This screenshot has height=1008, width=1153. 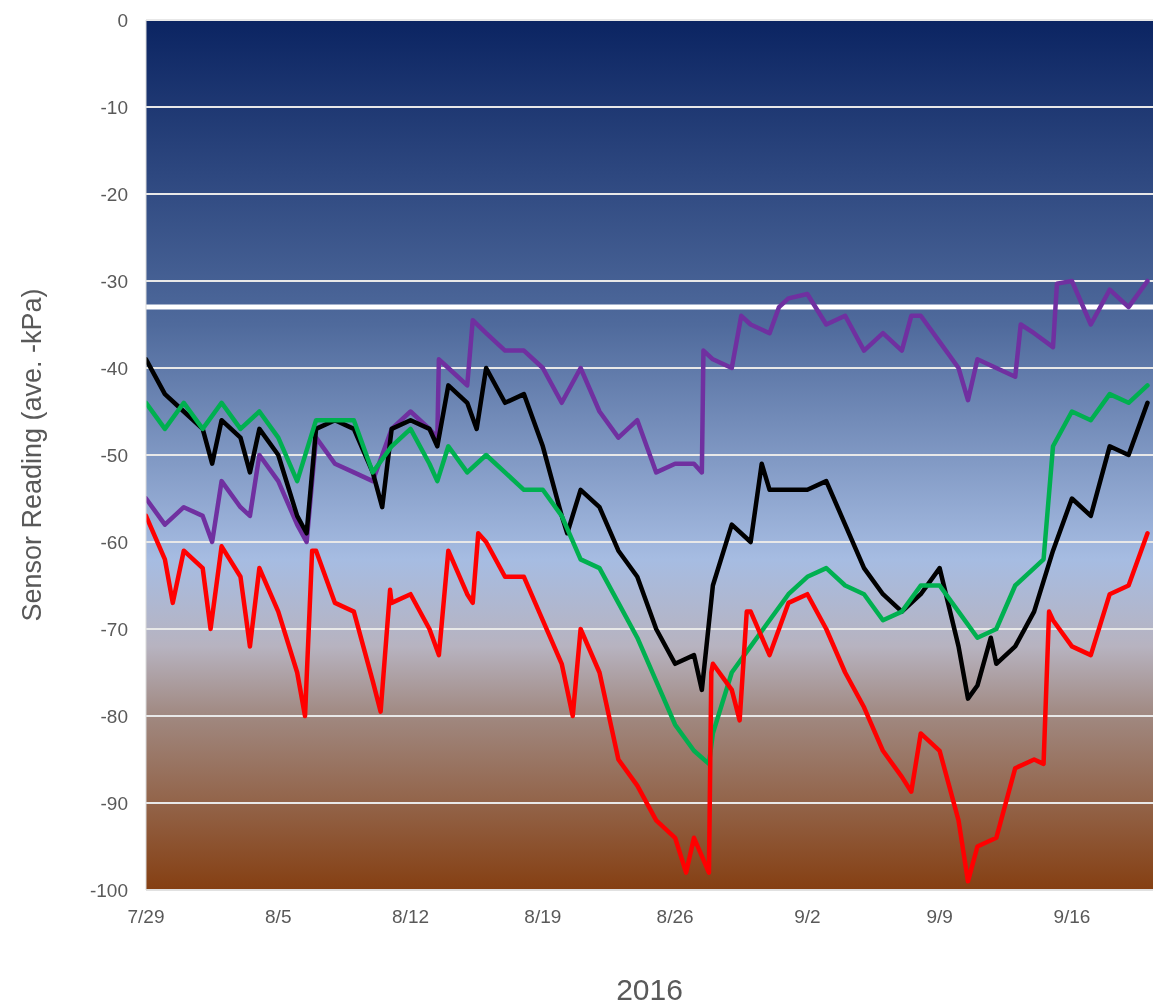 What do you see at coordinates (411, 917) in the screenshot?
I see `x-tick-label: 8/12` at bounding box center [411, 917].